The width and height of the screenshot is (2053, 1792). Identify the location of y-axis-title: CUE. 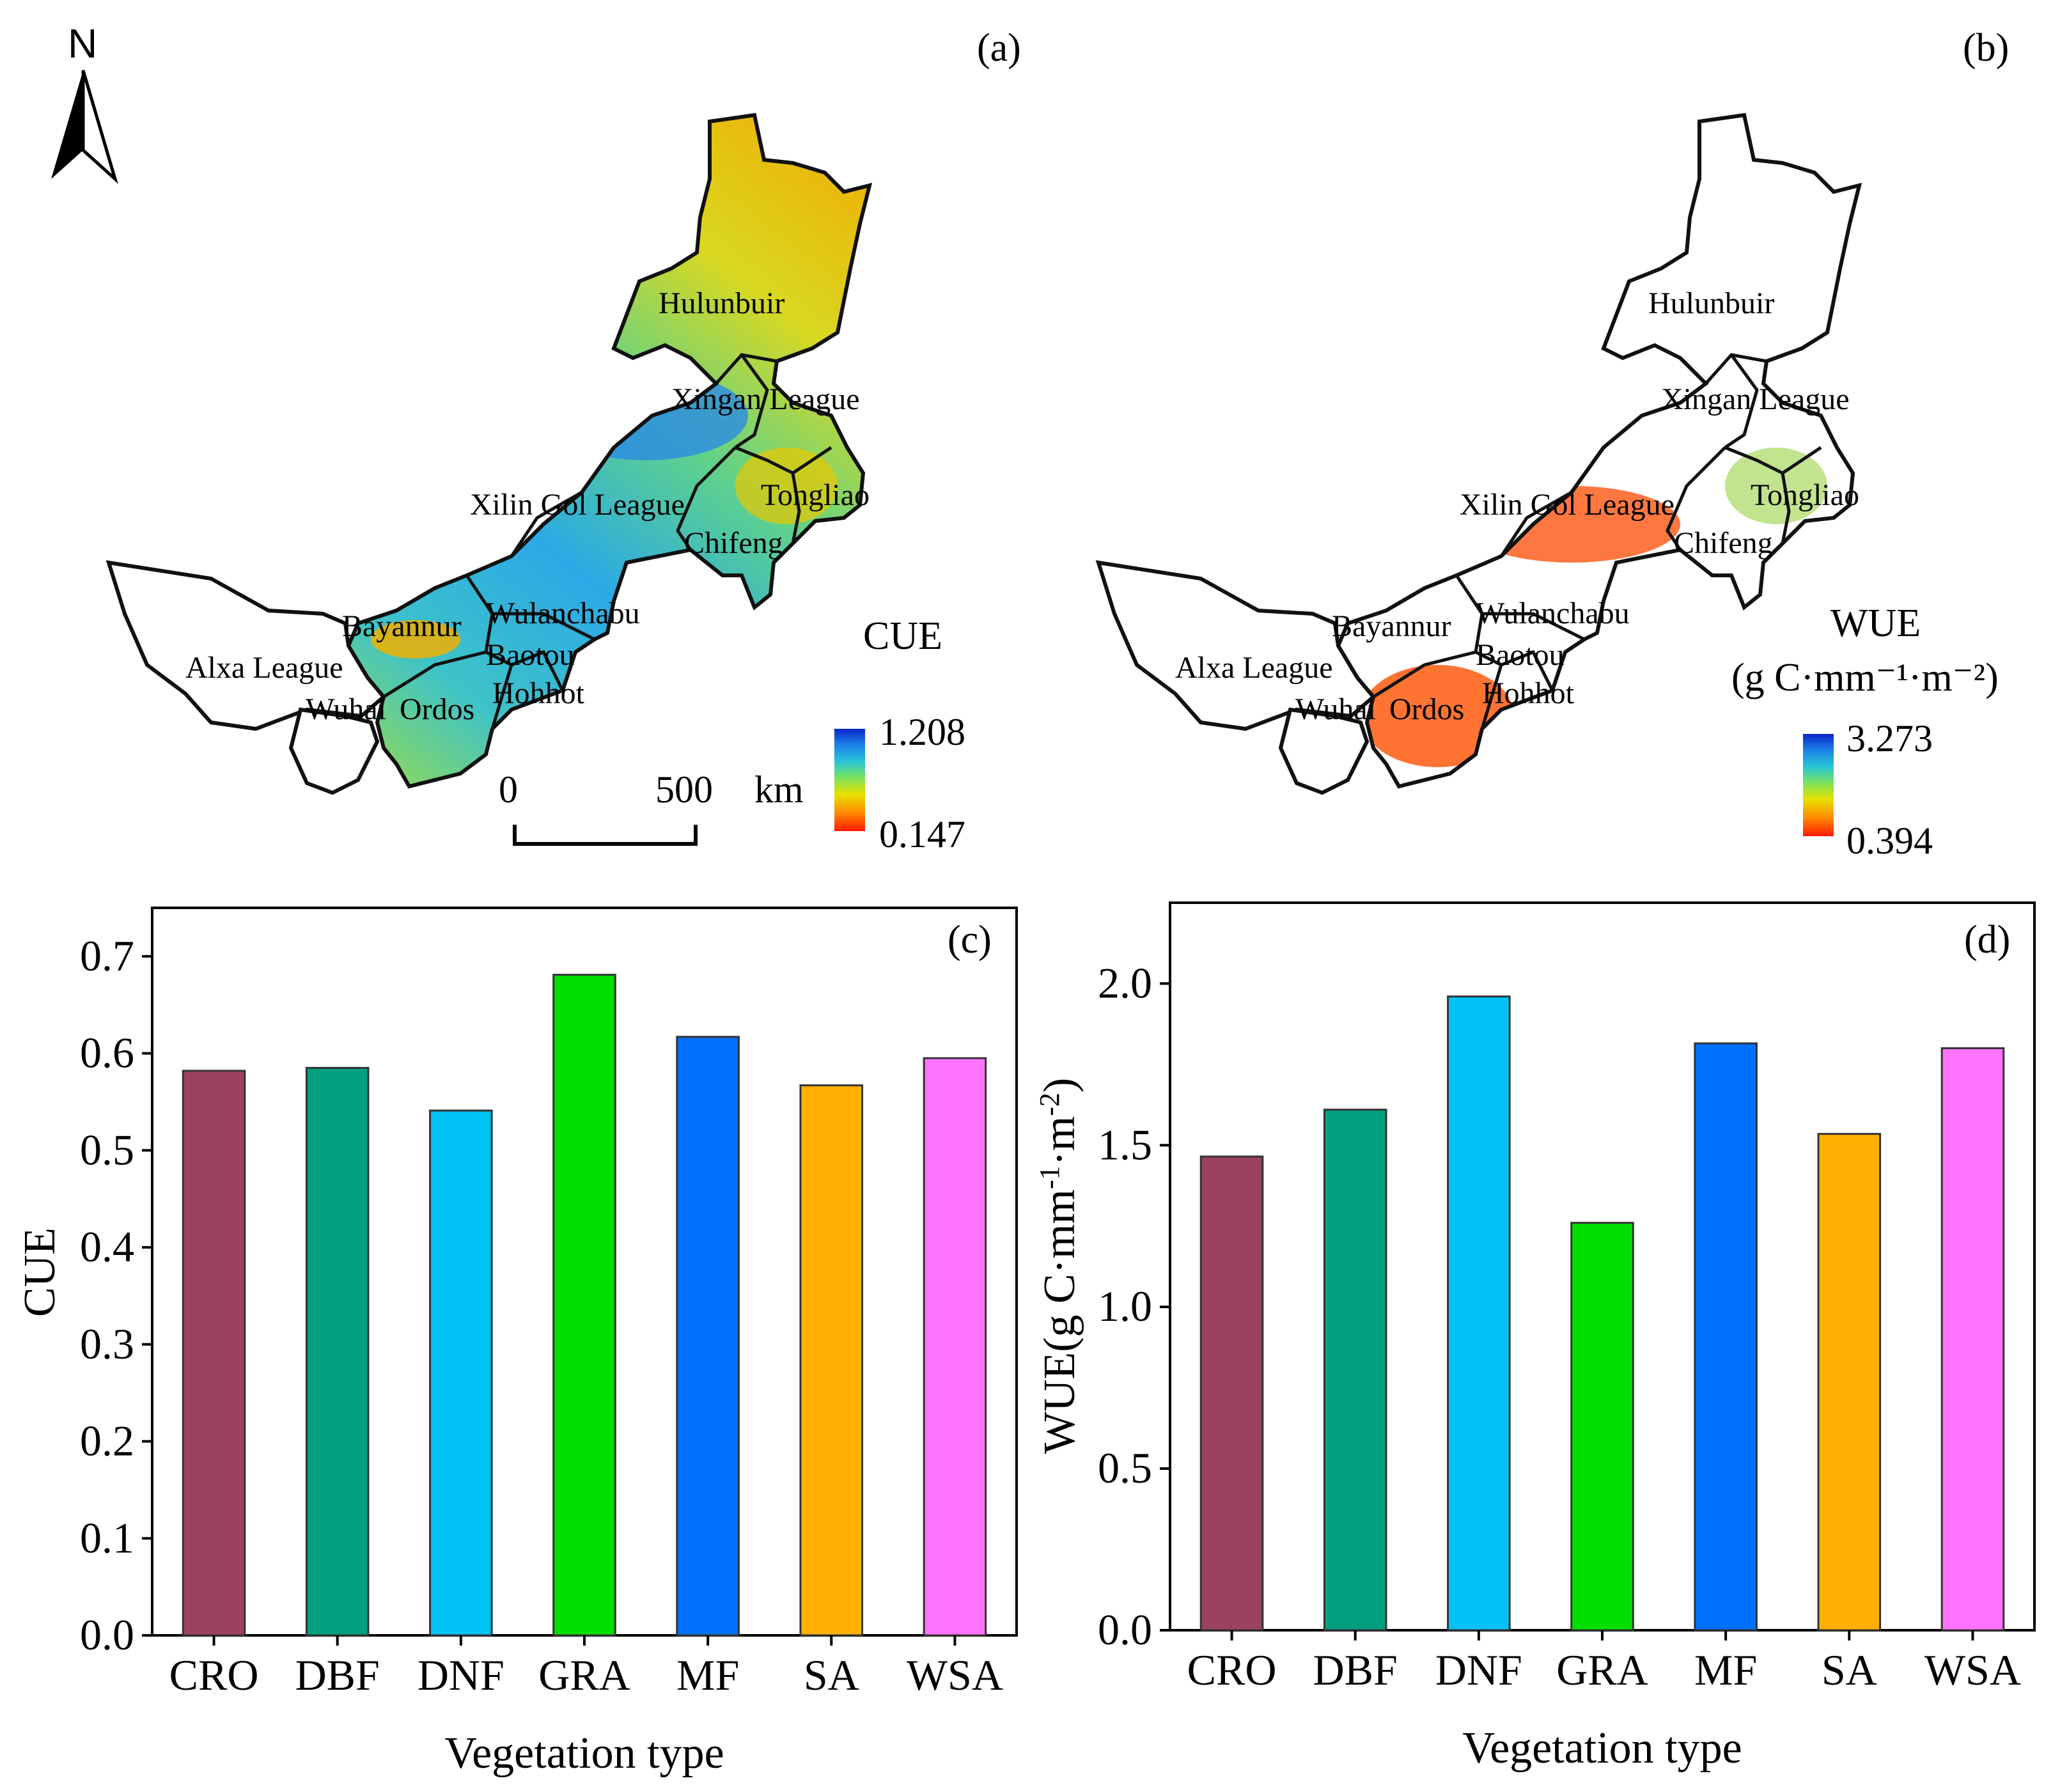
(40, 1272).